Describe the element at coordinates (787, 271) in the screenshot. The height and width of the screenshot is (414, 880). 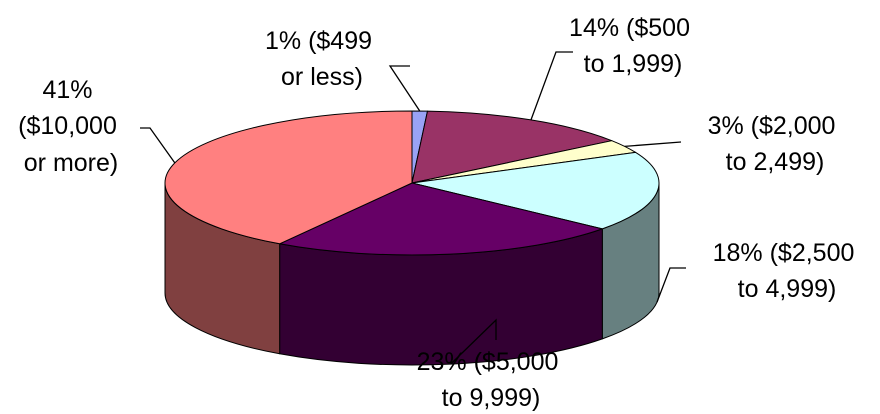
I see `slice-label-4: 18% ($2,500 to 4,999)` at that location.